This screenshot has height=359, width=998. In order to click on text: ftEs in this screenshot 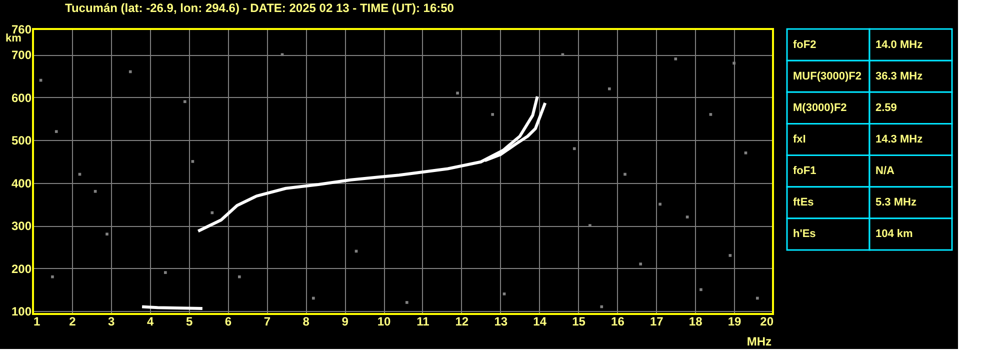, I will do `click(803, 202)`.